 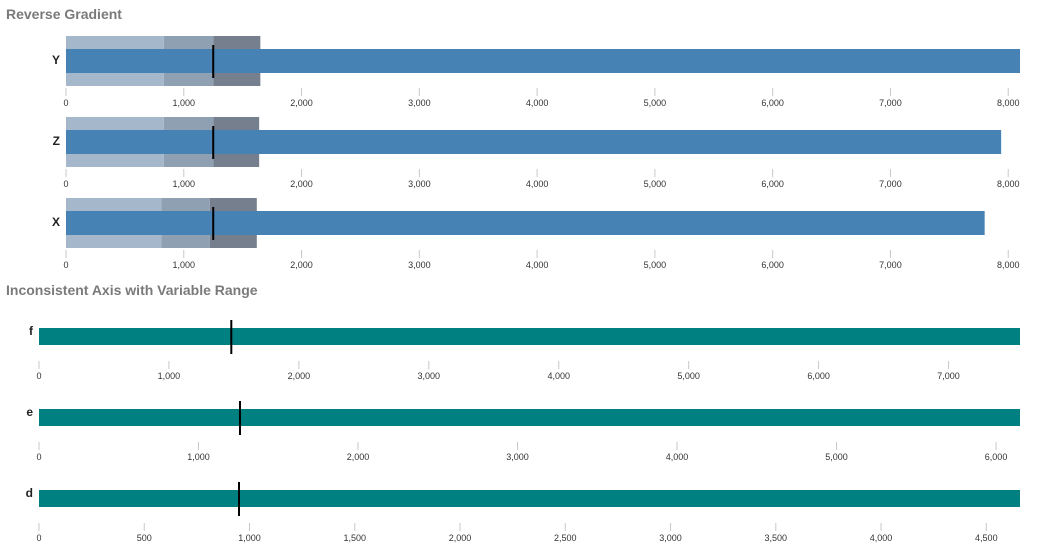 I want to click on section-title-reverse-gradient: Reverse Gradient, so click(x=64, y=14).